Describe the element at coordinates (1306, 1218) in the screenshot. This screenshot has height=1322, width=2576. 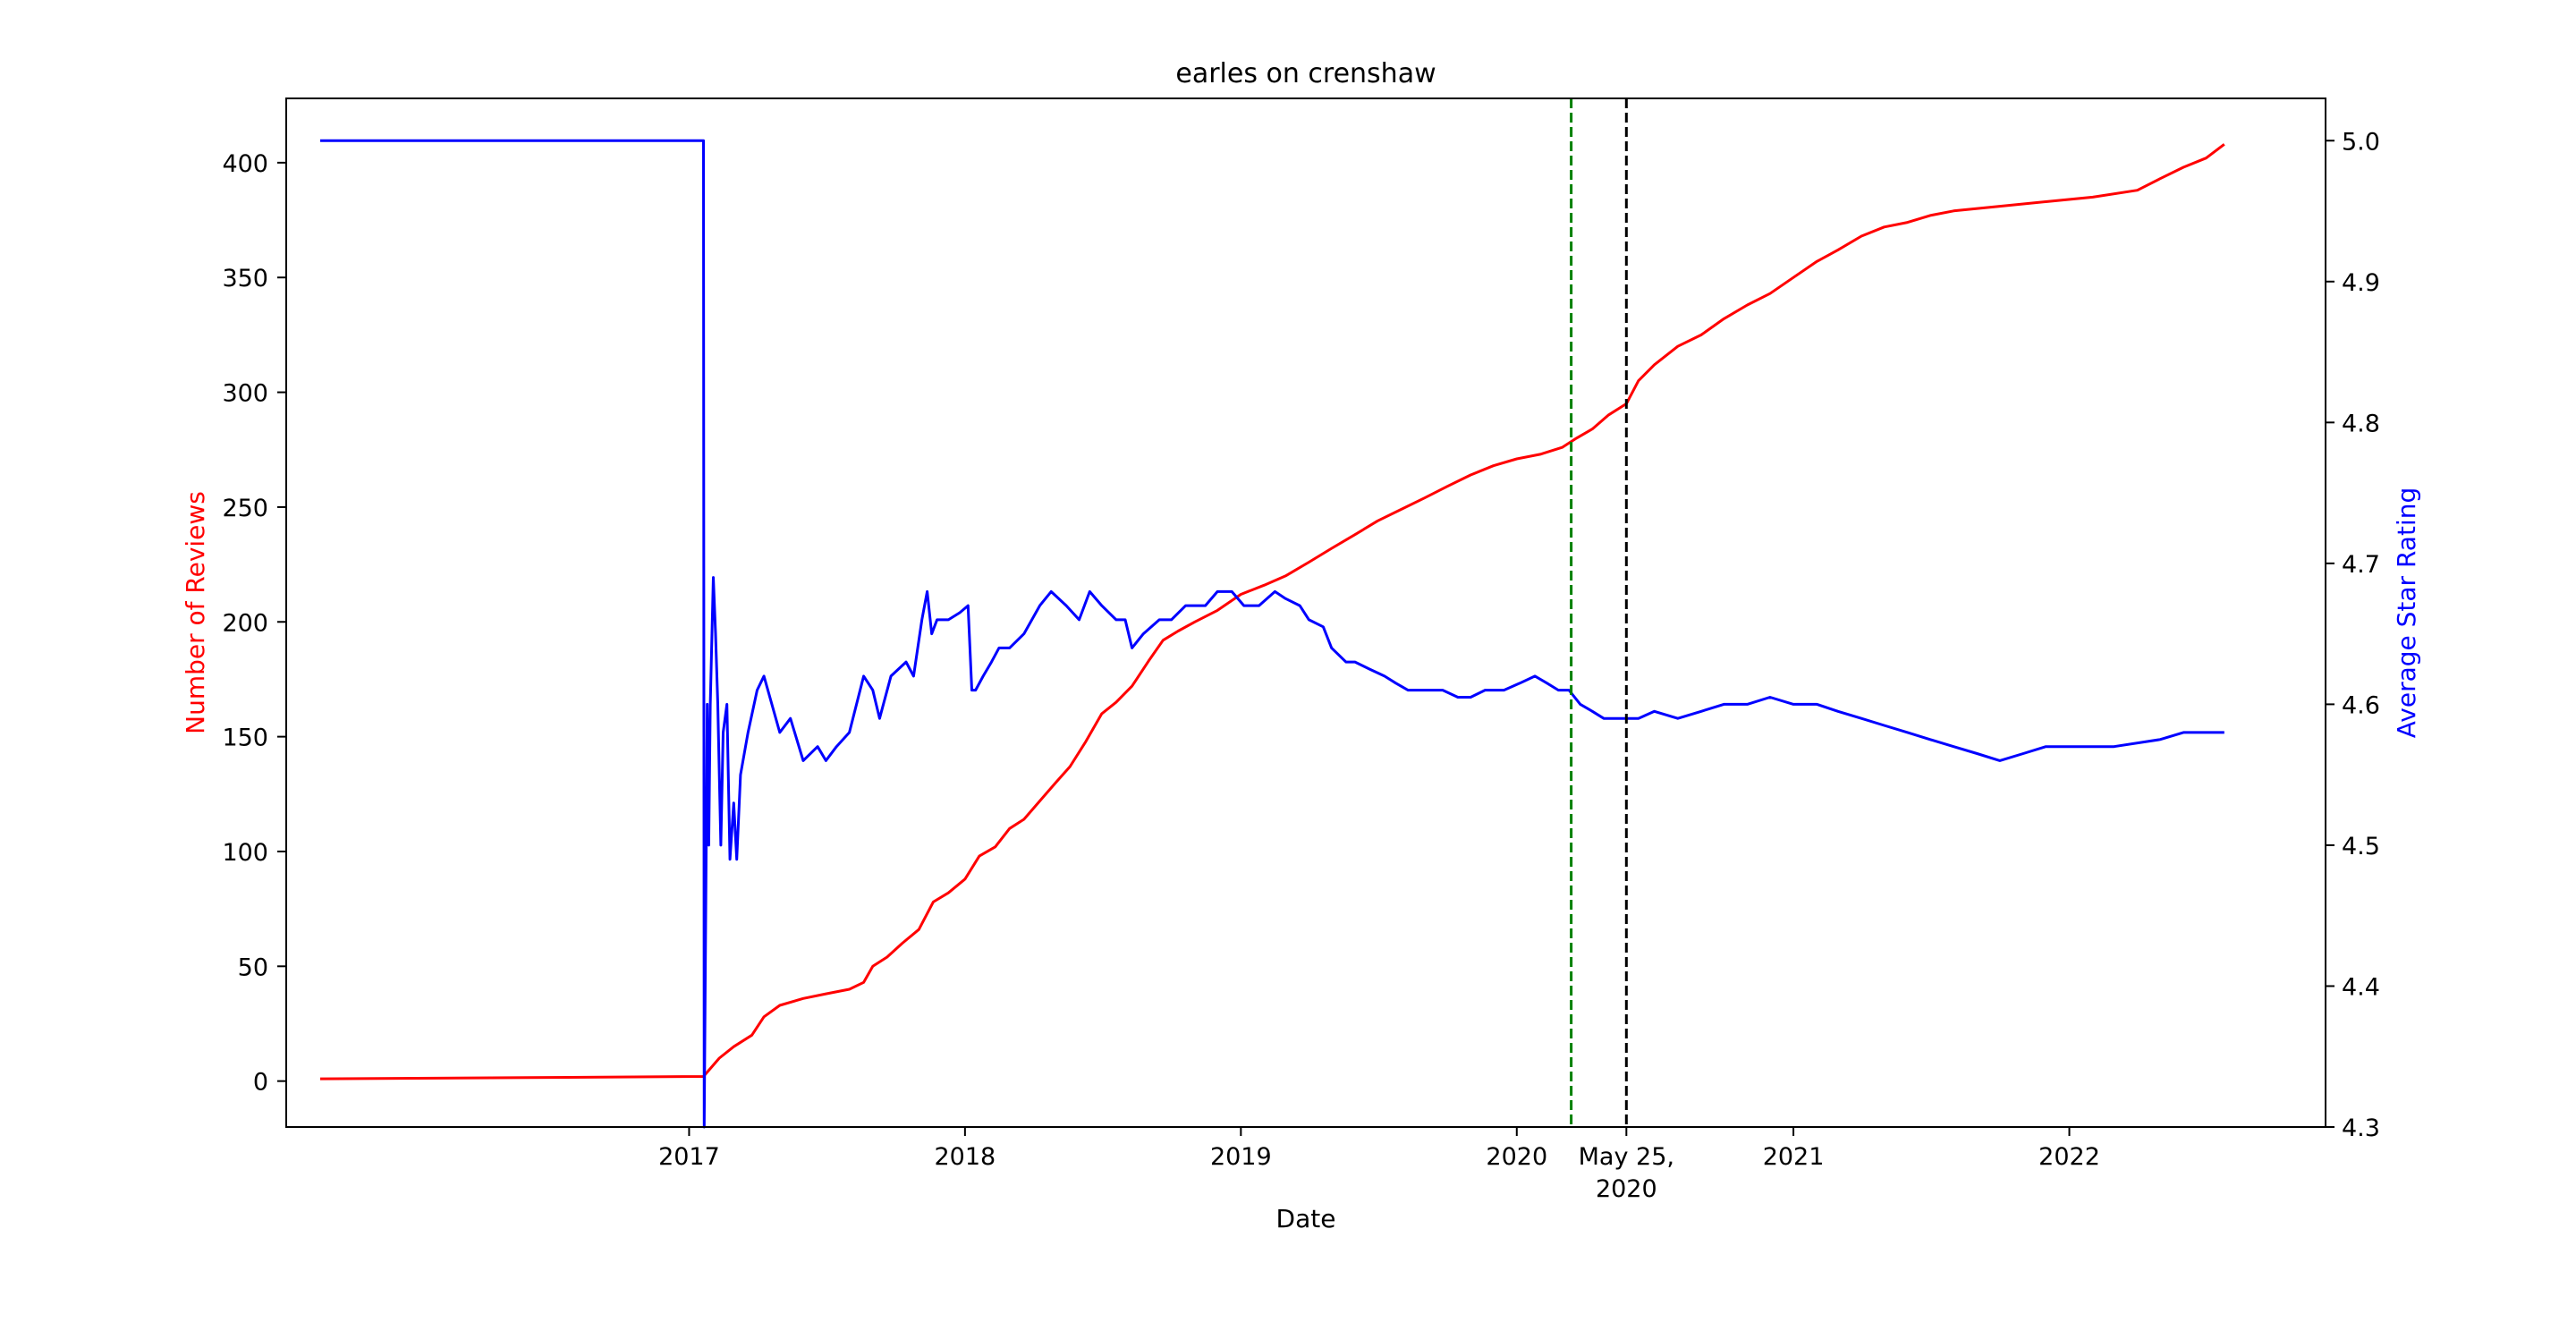
I see `x-axis-label: Date` at that location.